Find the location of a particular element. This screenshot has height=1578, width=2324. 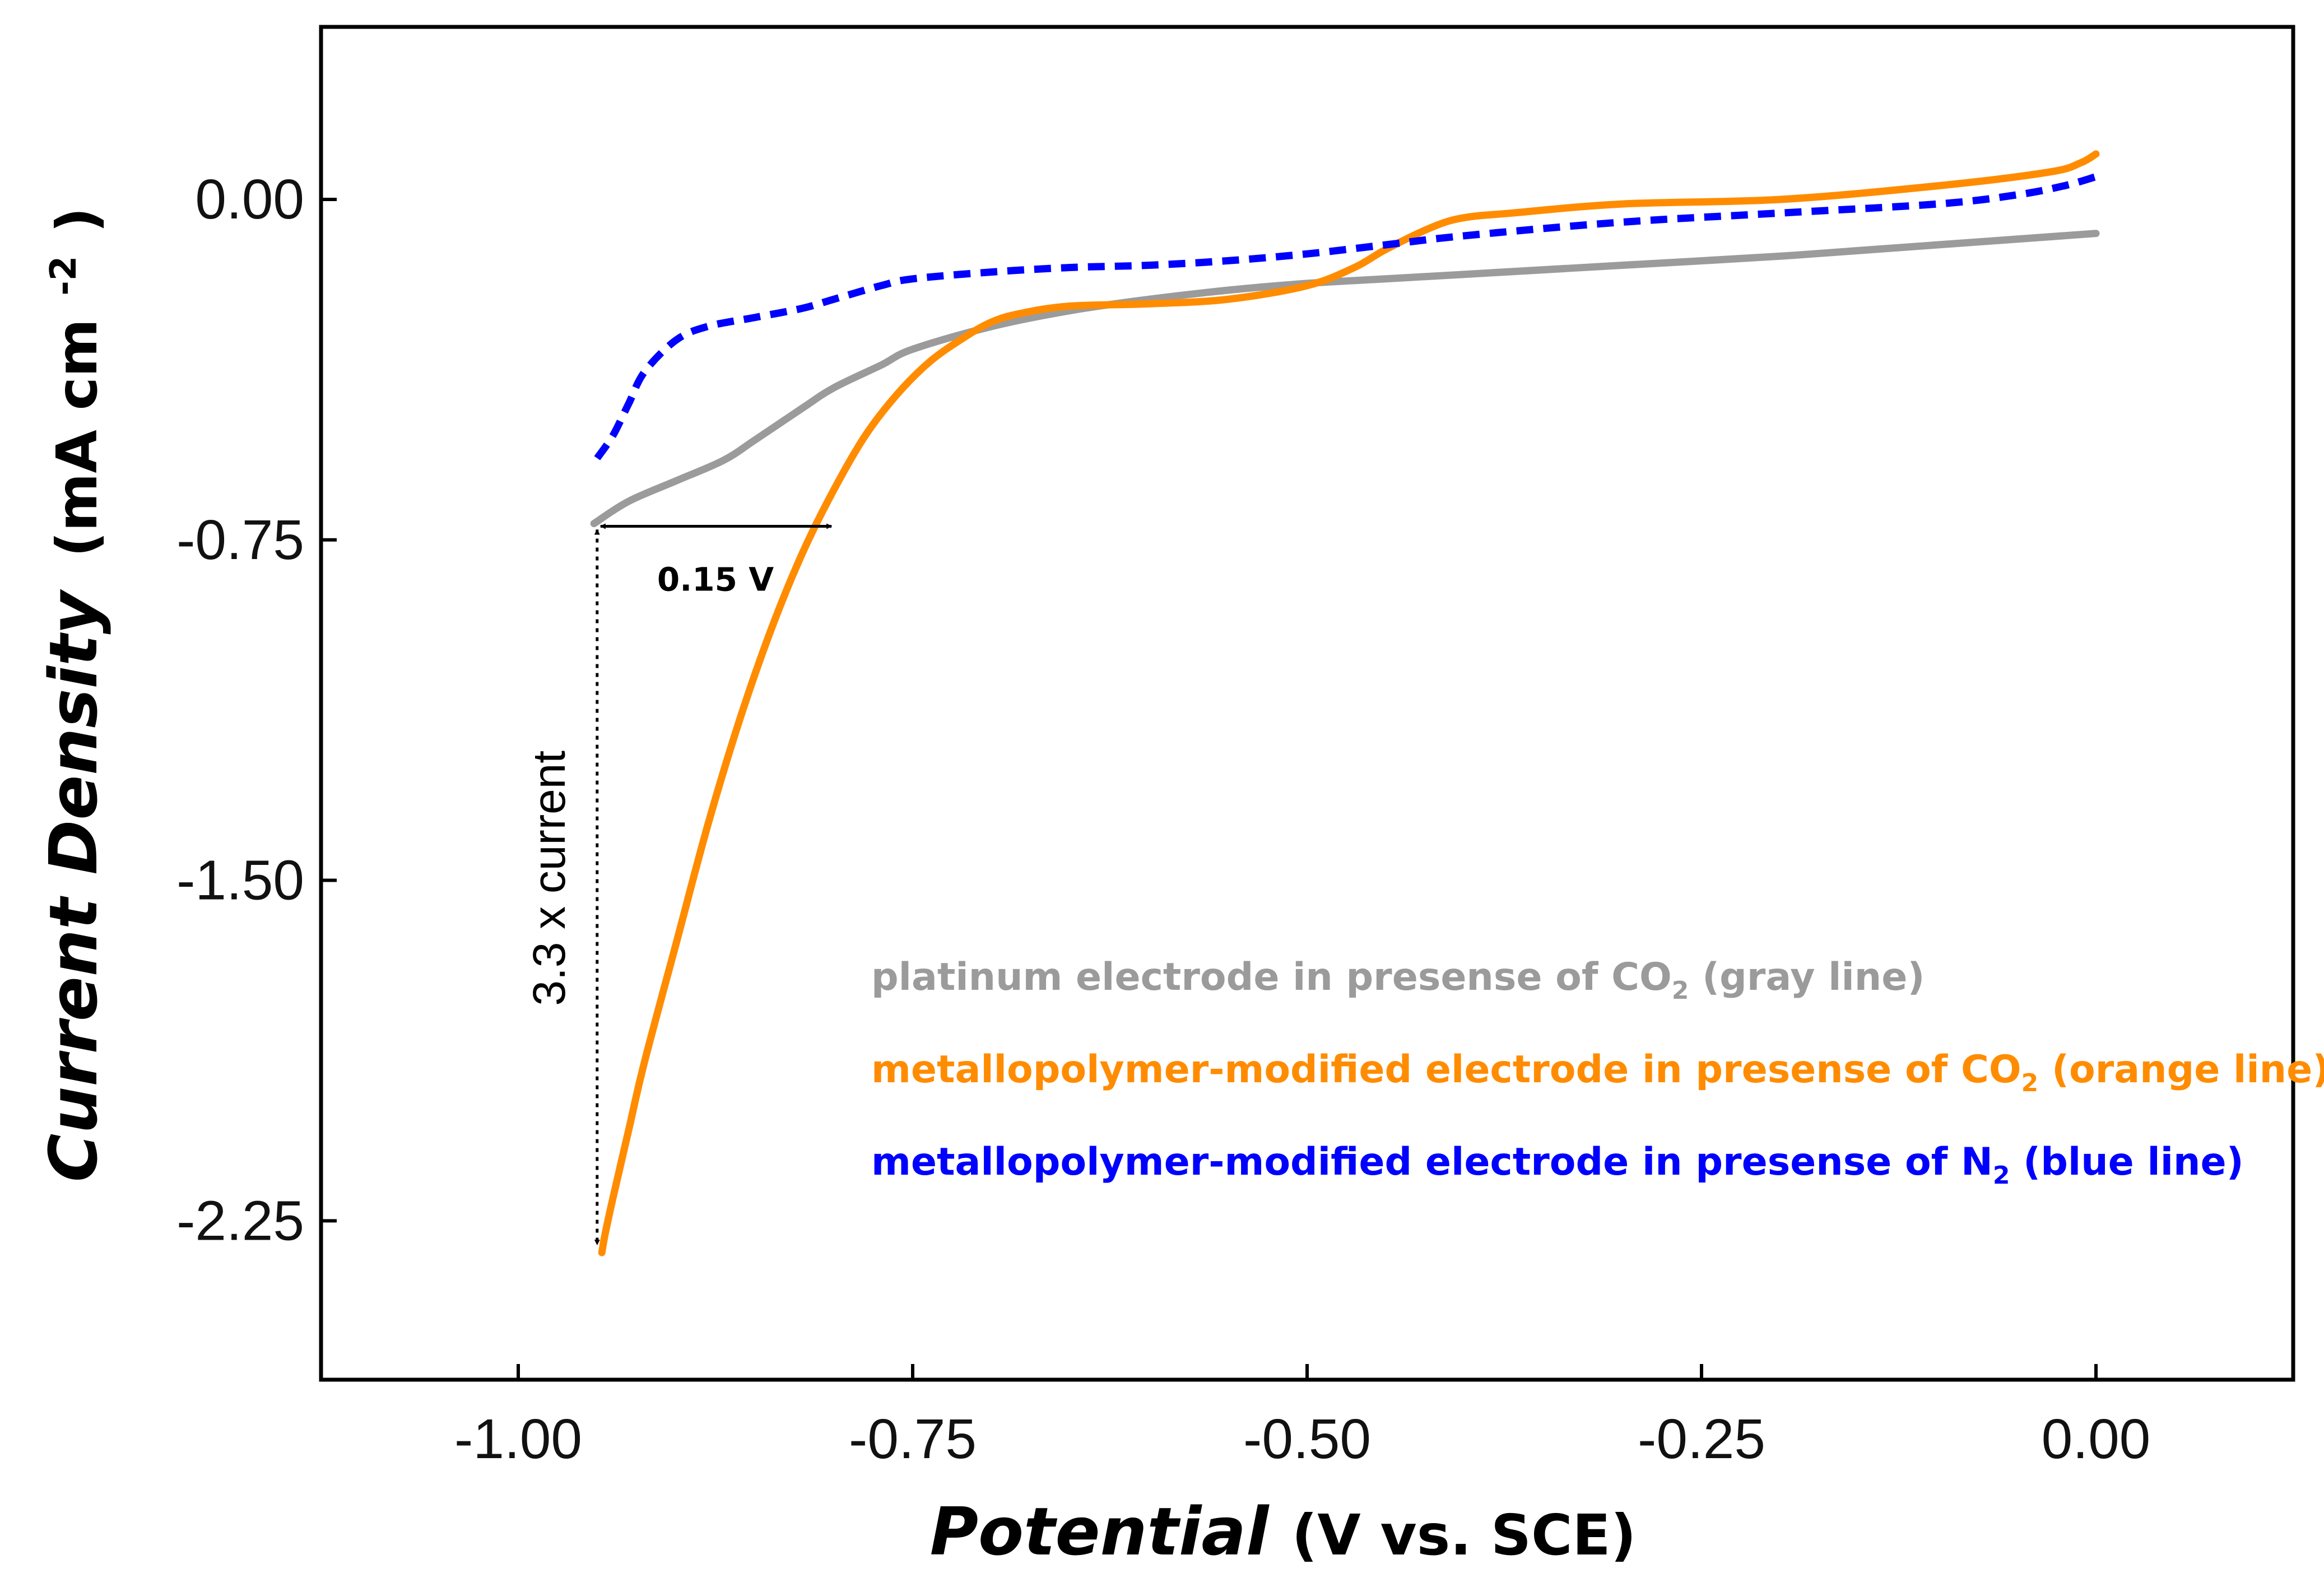

legend-orange-post: (orange line) is located at coordinates (2181, 1070).